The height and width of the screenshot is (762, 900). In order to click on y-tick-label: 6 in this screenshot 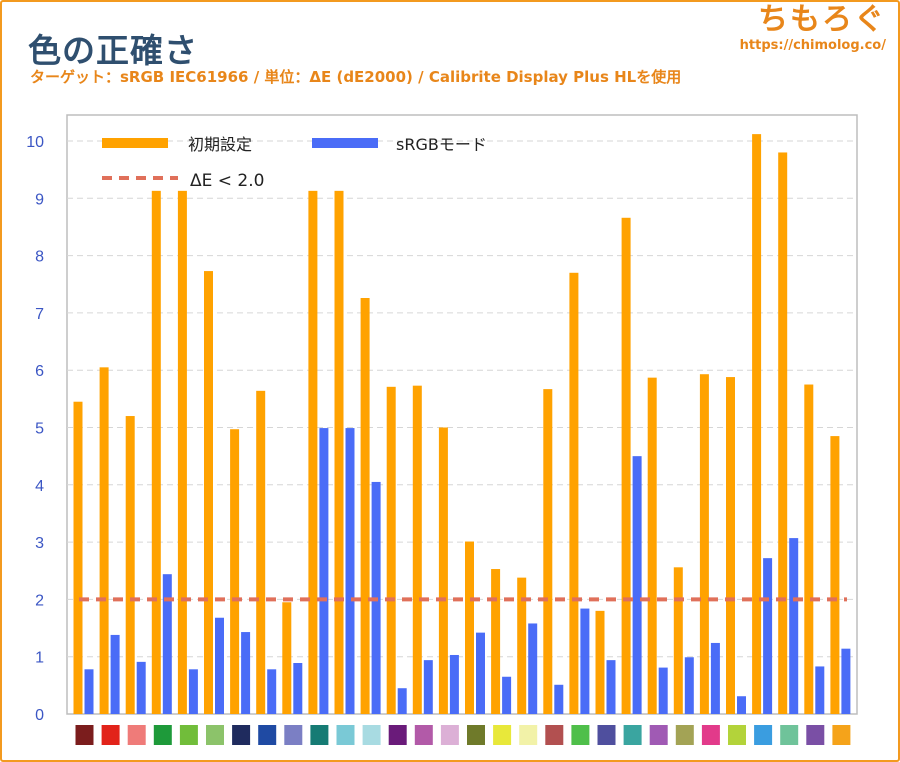, I will do `click(39, 371)`.